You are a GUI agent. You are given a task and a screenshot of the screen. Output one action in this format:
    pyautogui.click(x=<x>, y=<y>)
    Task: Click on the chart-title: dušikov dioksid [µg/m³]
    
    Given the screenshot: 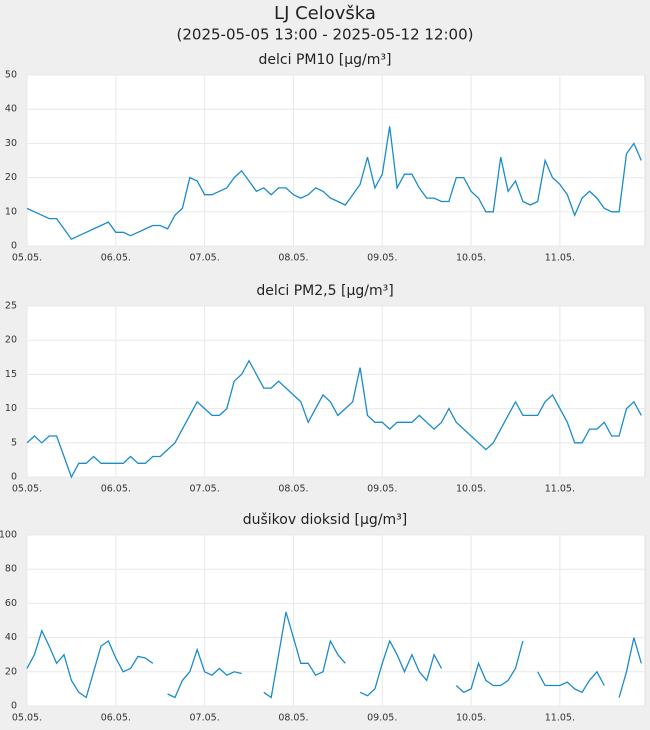 What is the action you would take?
    pyautogui.click(x=325, y=520)
    